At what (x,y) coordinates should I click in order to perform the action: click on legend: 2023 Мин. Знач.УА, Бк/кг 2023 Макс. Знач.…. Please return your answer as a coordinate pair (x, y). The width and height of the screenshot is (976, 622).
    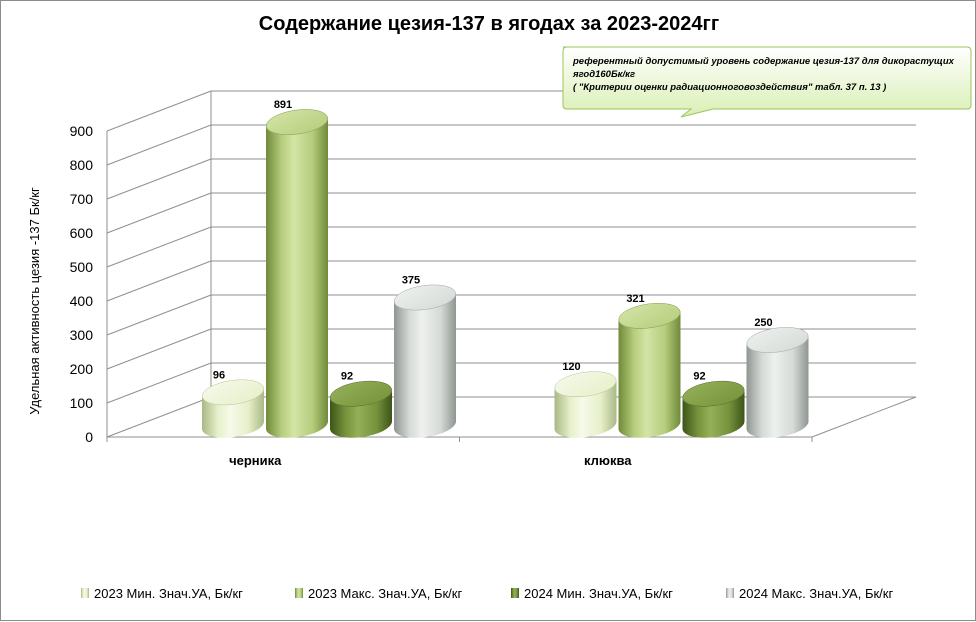
    Looking at the image, I should click on (487, 593).